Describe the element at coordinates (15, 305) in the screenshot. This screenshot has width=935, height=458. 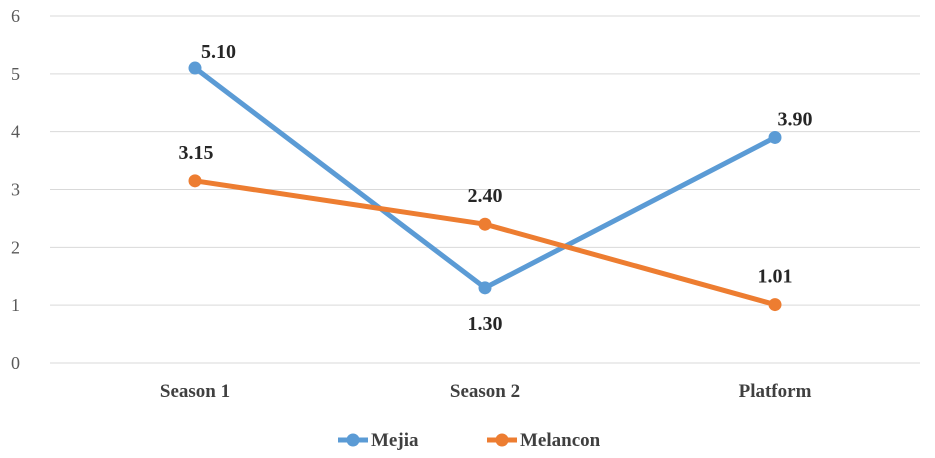
I see `y-tick-label: 1` at that location.